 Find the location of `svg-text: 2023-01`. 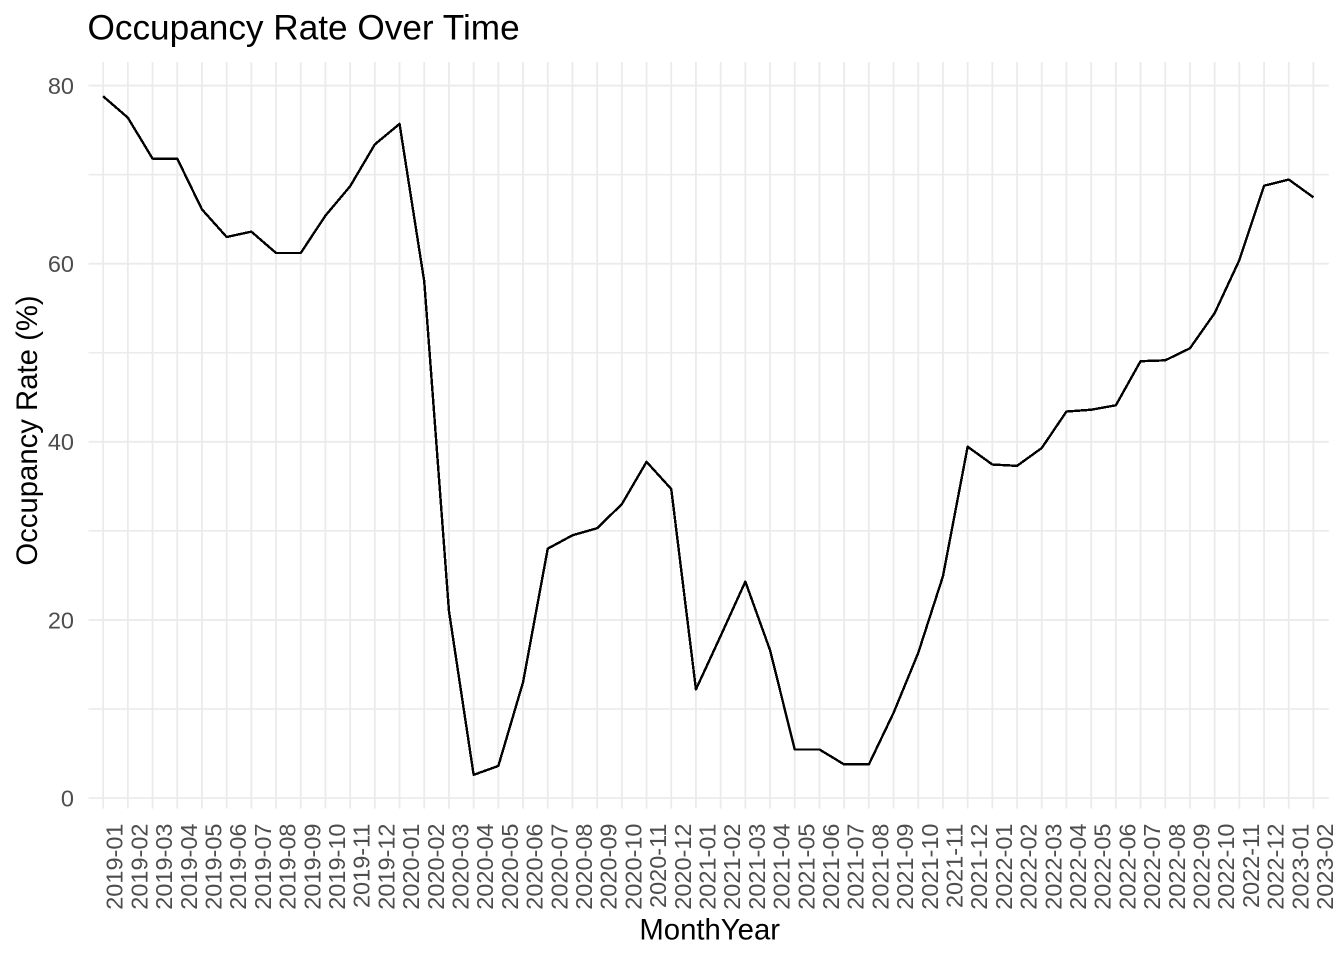

svg-text: 2023-01 is located at coordinates (1300, 867).